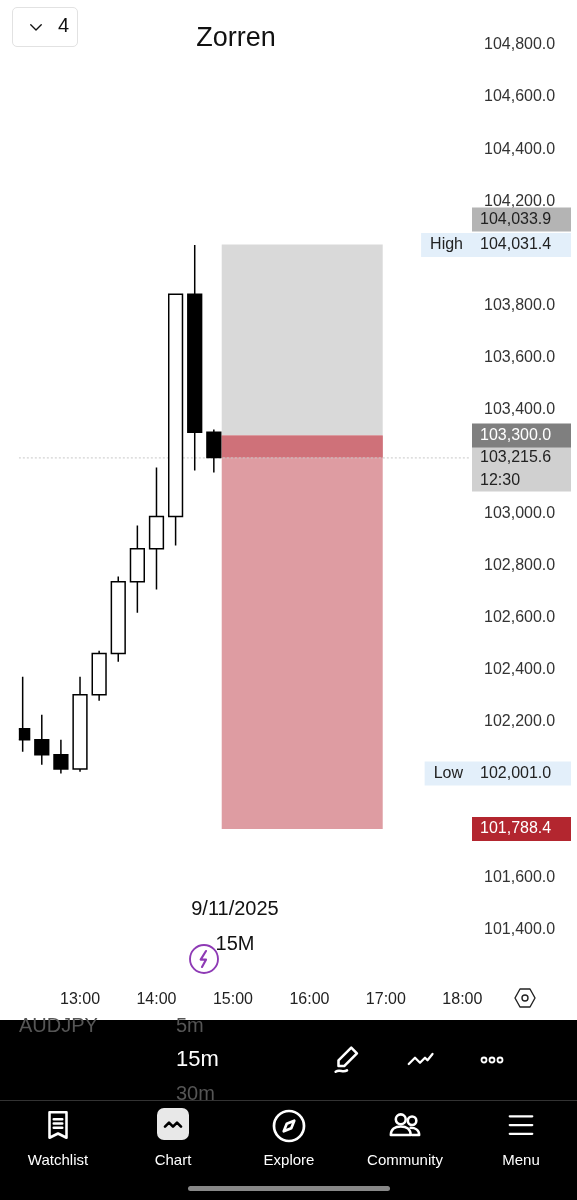 This screenshot has height=1200, width=577. Describe the element at coordinates (516, 772) in the screenshot. I see `text: 102,001.0` at that location.